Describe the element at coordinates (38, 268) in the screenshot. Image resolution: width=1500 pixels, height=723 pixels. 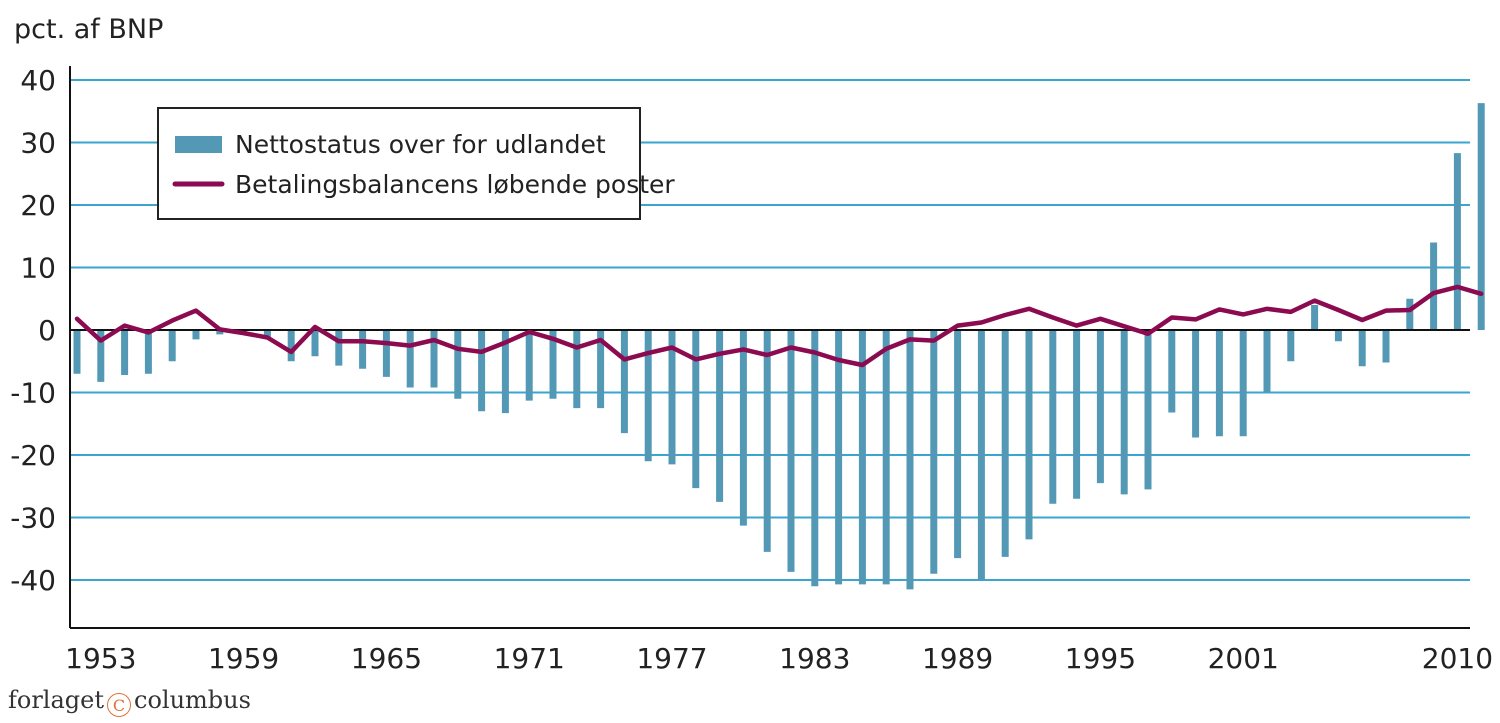
I see `y-tick-label: 10` at that location.